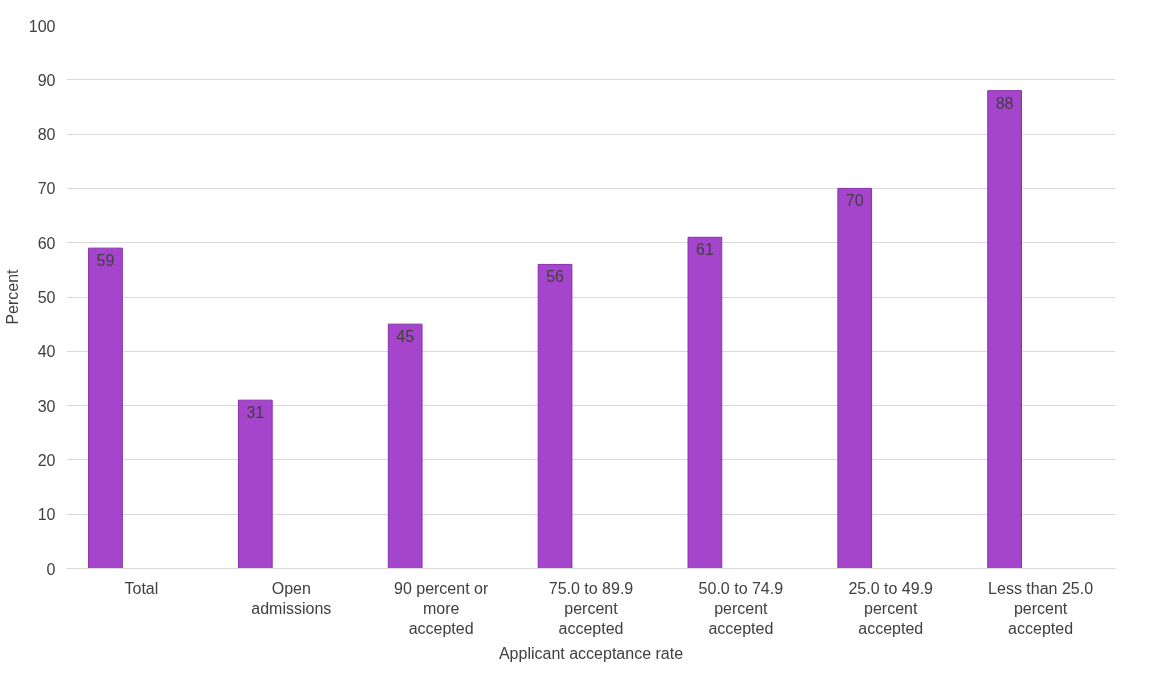  Describe the element at coordinates (405, 337) in the screenshot. I see `data-label: 45` at that location.